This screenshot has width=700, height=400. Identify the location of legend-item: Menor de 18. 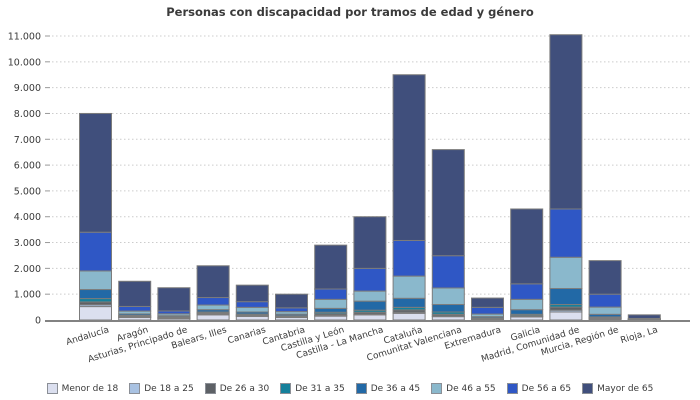
(82, 388).